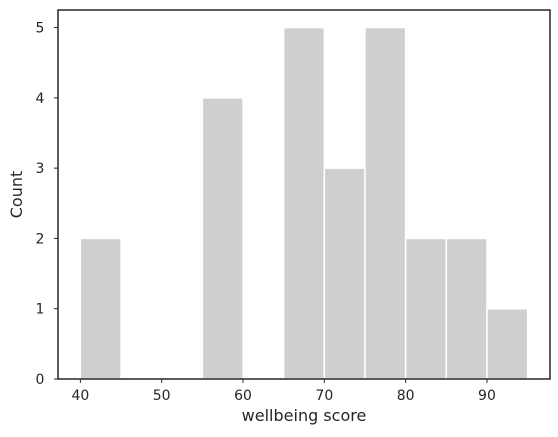 The height and width of the screenshot is (437, 558). Describe the element at coordinates (47, 204) in the screenshot. I see `y-axis-ticks: 0 1 2 3 4 5` at that location.